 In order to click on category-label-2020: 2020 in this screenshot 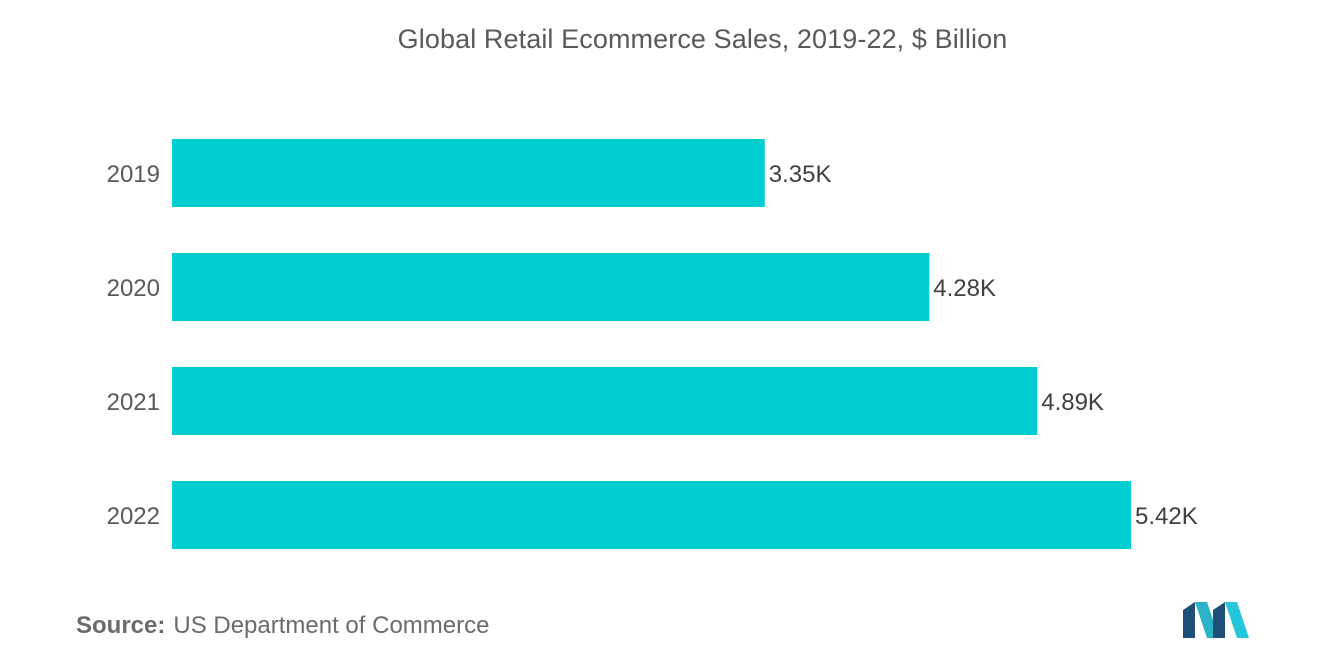, I will do `click(133, 288)`.